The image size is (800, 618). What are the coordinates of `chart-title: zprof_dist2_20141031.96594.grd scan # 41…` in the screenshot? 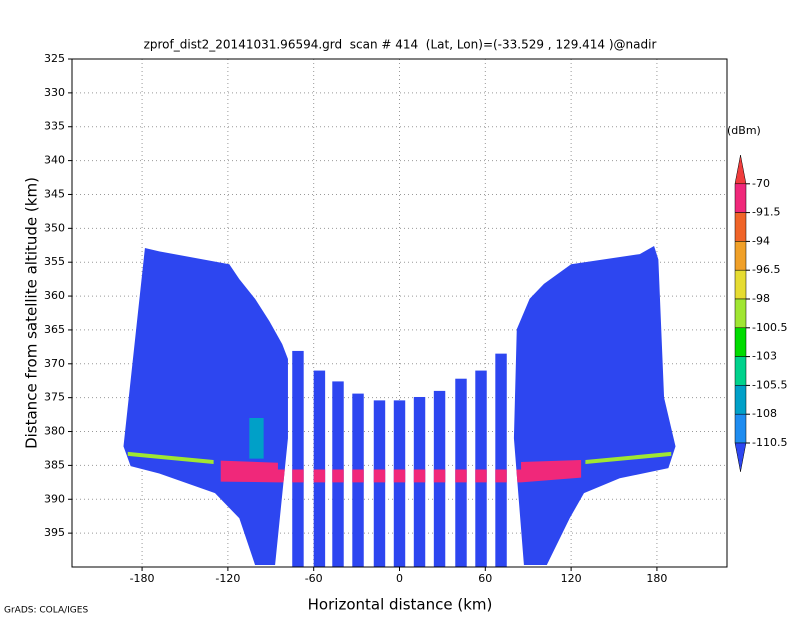 It's located at (400, 45).